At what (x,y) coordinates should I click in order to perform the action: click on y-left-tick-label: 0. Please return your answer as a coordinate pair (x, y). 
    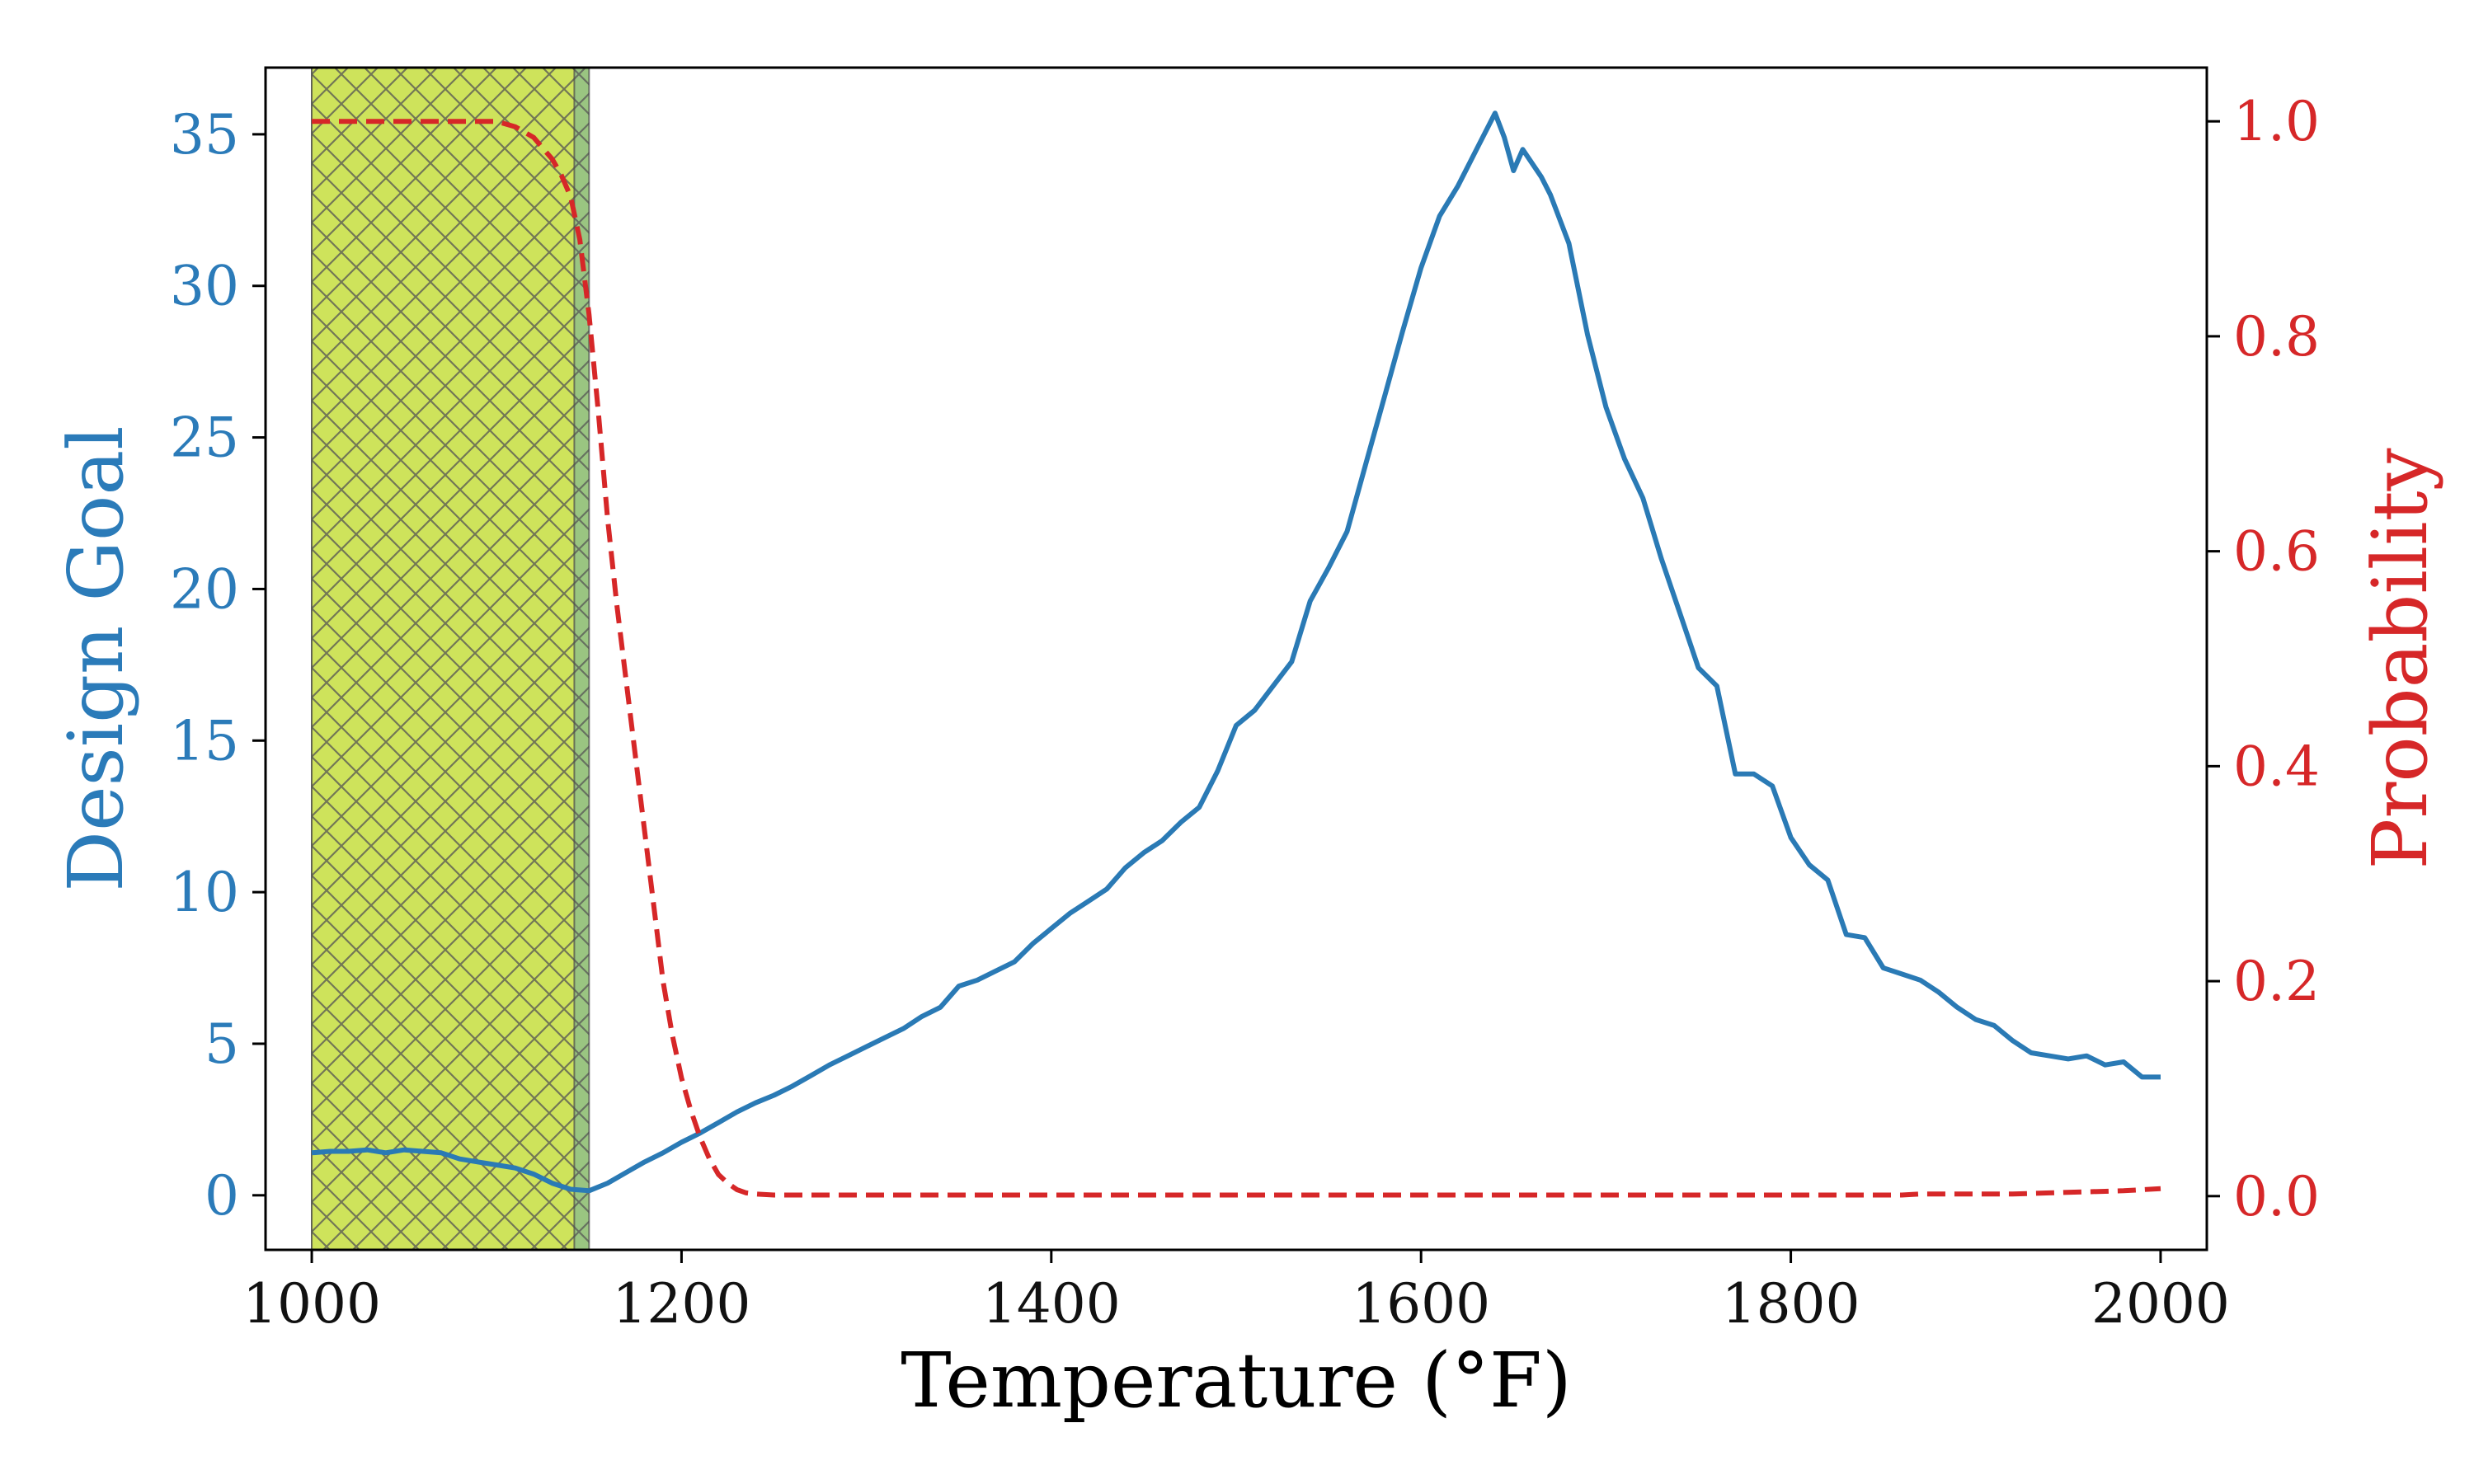
    Looking at the image, I should click on (222, 1196).